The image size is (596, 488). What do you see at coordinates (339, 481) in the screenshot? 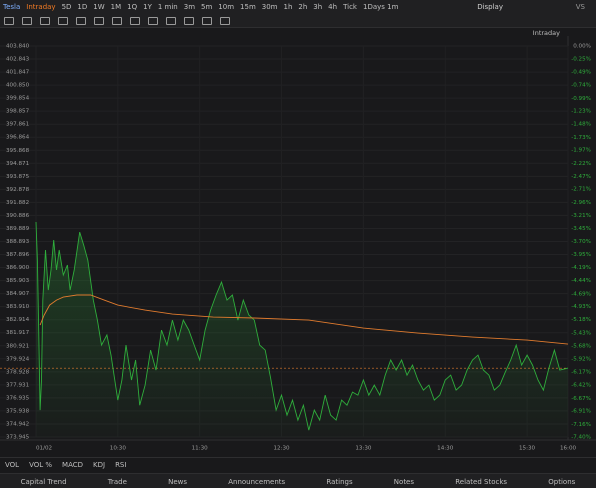
I see `bottom-tab: Ratings` at bounding box center [339, 481].